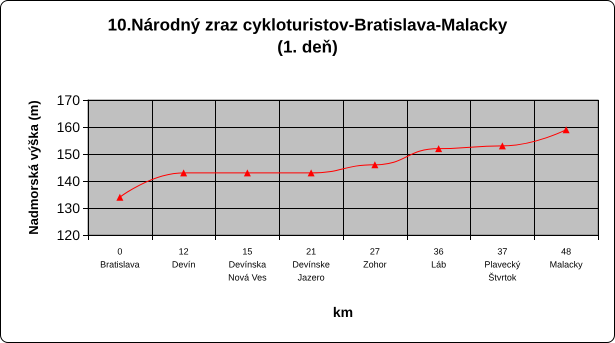 The width and height of the screenshot is (615, 343). I want to click on x-tick-label: 15 Devínska Nová Ves, so click(248, 264).